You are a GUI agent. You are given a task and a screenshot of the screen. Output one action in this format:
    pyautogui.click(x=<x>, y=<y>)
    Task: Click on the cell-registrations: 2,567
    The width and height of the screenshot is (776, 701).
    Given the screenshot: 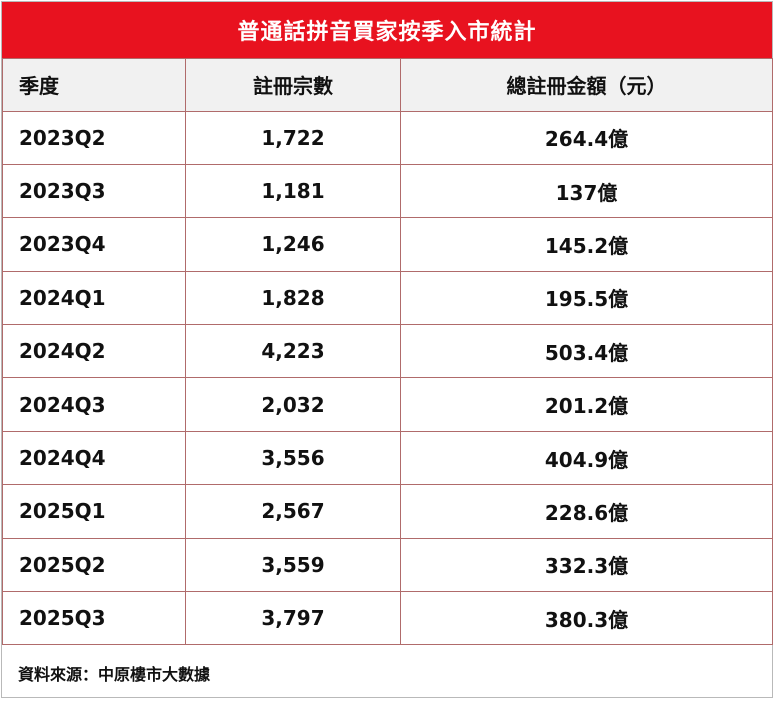 What is the action you would take?
    pyautogui.click(x=293, y=511)
    